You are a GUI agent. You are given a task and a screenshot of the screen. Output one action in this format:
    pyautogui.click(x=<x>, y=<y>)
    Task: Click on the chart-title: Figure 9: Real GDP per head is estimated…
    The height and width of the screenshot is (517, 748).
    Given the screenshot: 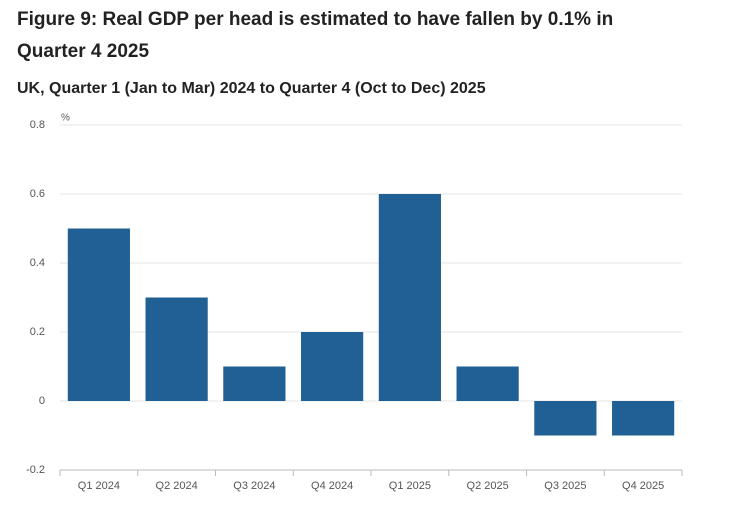 What is the action you would take?
    pyautogui.click(x=315, y=35)
    